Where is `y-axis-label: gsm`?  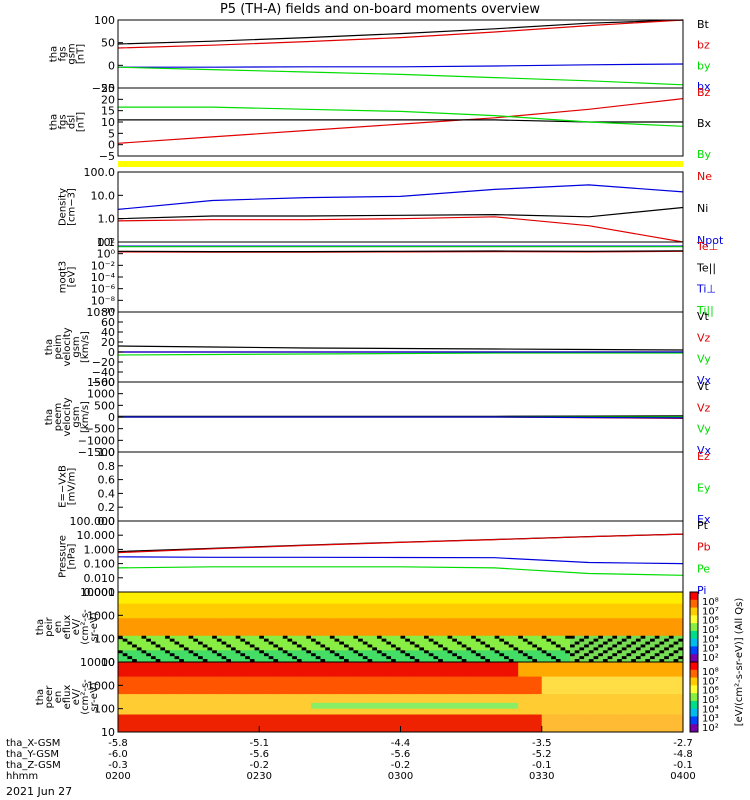
y-axis-label: gsm is located at coordinates (72, 53).